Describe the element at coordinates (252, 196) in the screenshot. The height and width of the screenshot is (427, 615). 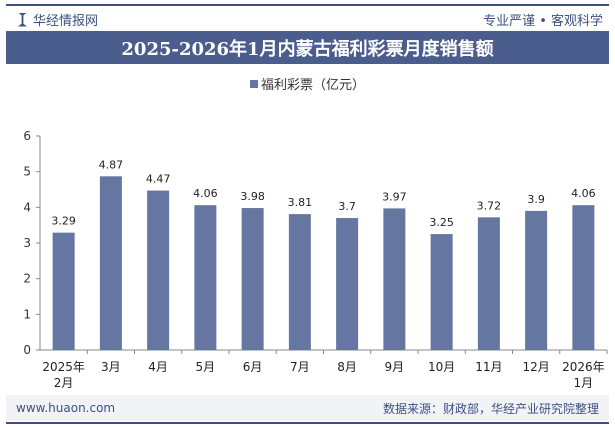
I see `data-label: 3.98` at that location.